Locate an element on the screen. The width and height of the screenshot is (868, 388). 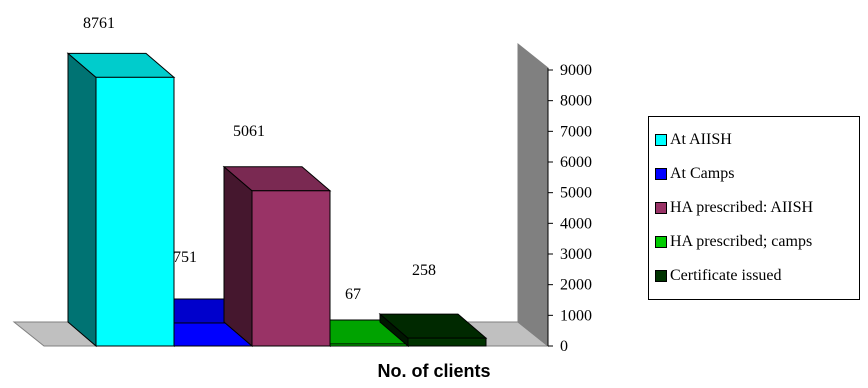
data-label: 751 is located at coordinates (185, 257).